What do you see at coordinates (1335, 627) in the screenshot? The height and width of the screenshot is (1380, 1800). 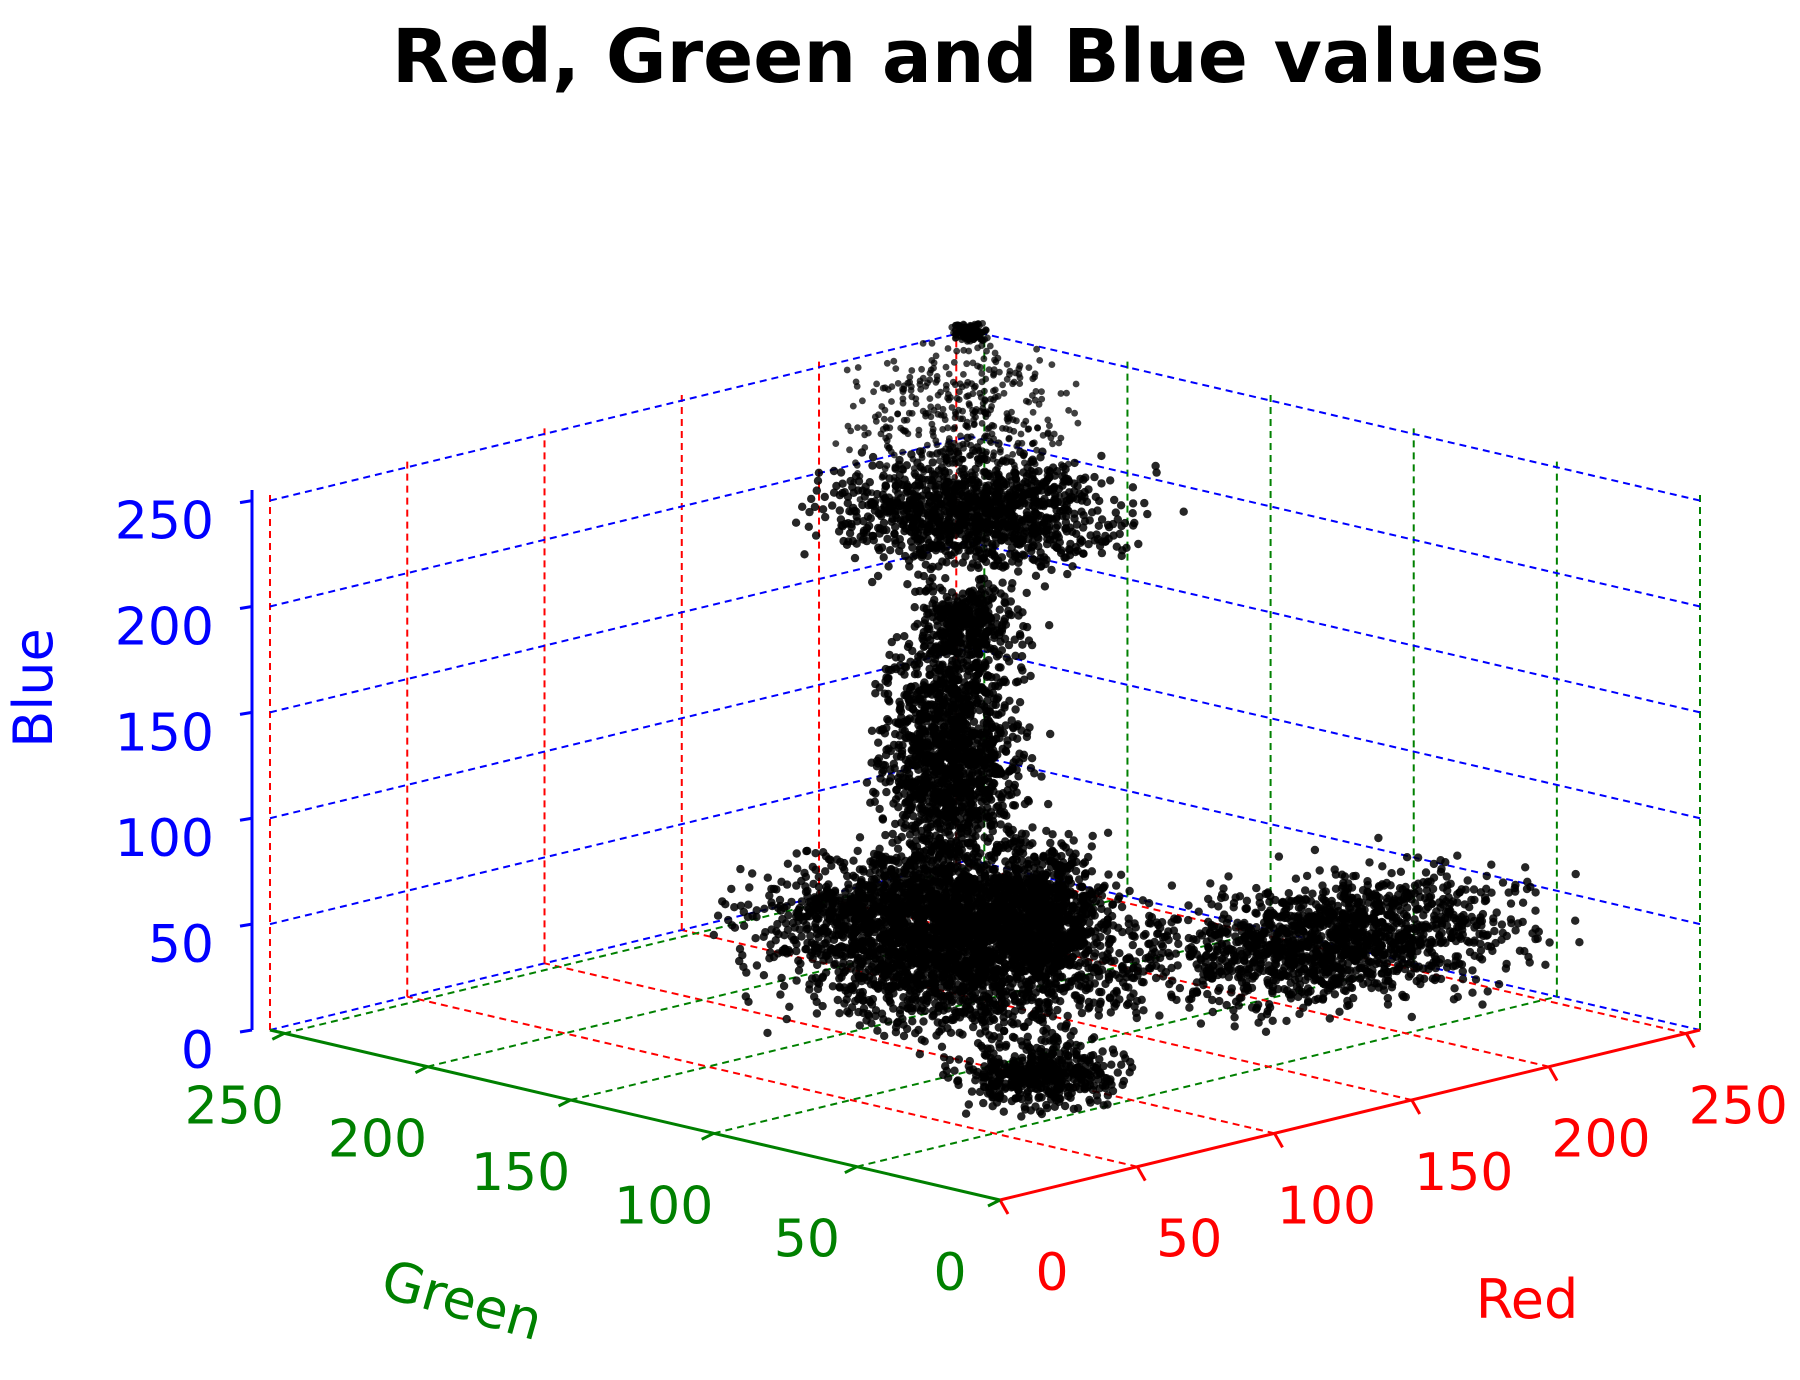 I see `wall-grid-blue-line` at bounding box center [1335, 627].